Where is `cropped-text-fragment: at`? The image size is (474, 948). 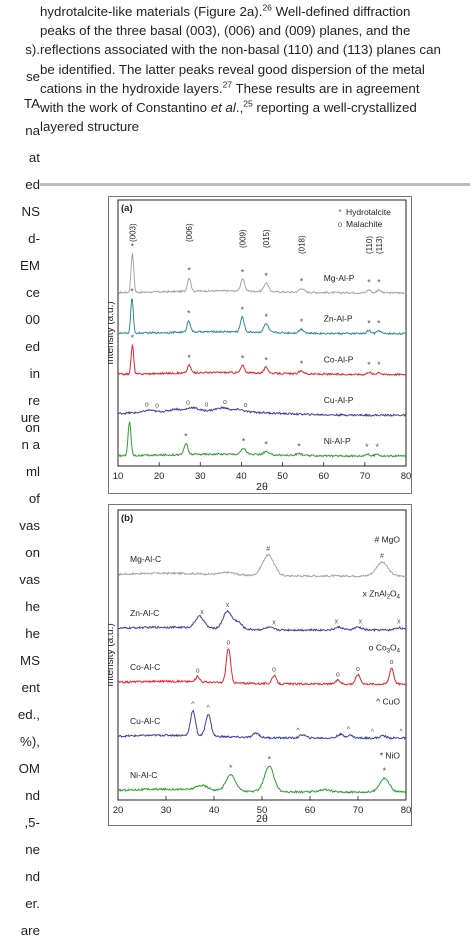 cropped-text-fragment: at is located at coordinates (34, 157).